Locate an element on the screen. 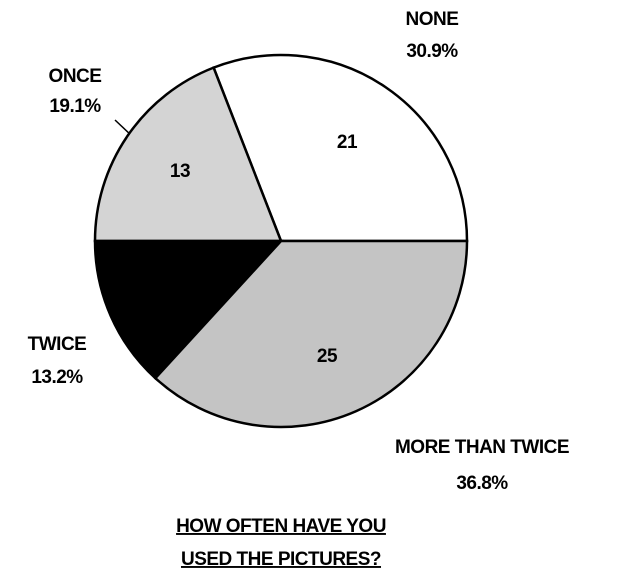 Image resolution: width=618 pixels, height=574 pixels. category-label: ONCE is located at coordinates (75, 76).